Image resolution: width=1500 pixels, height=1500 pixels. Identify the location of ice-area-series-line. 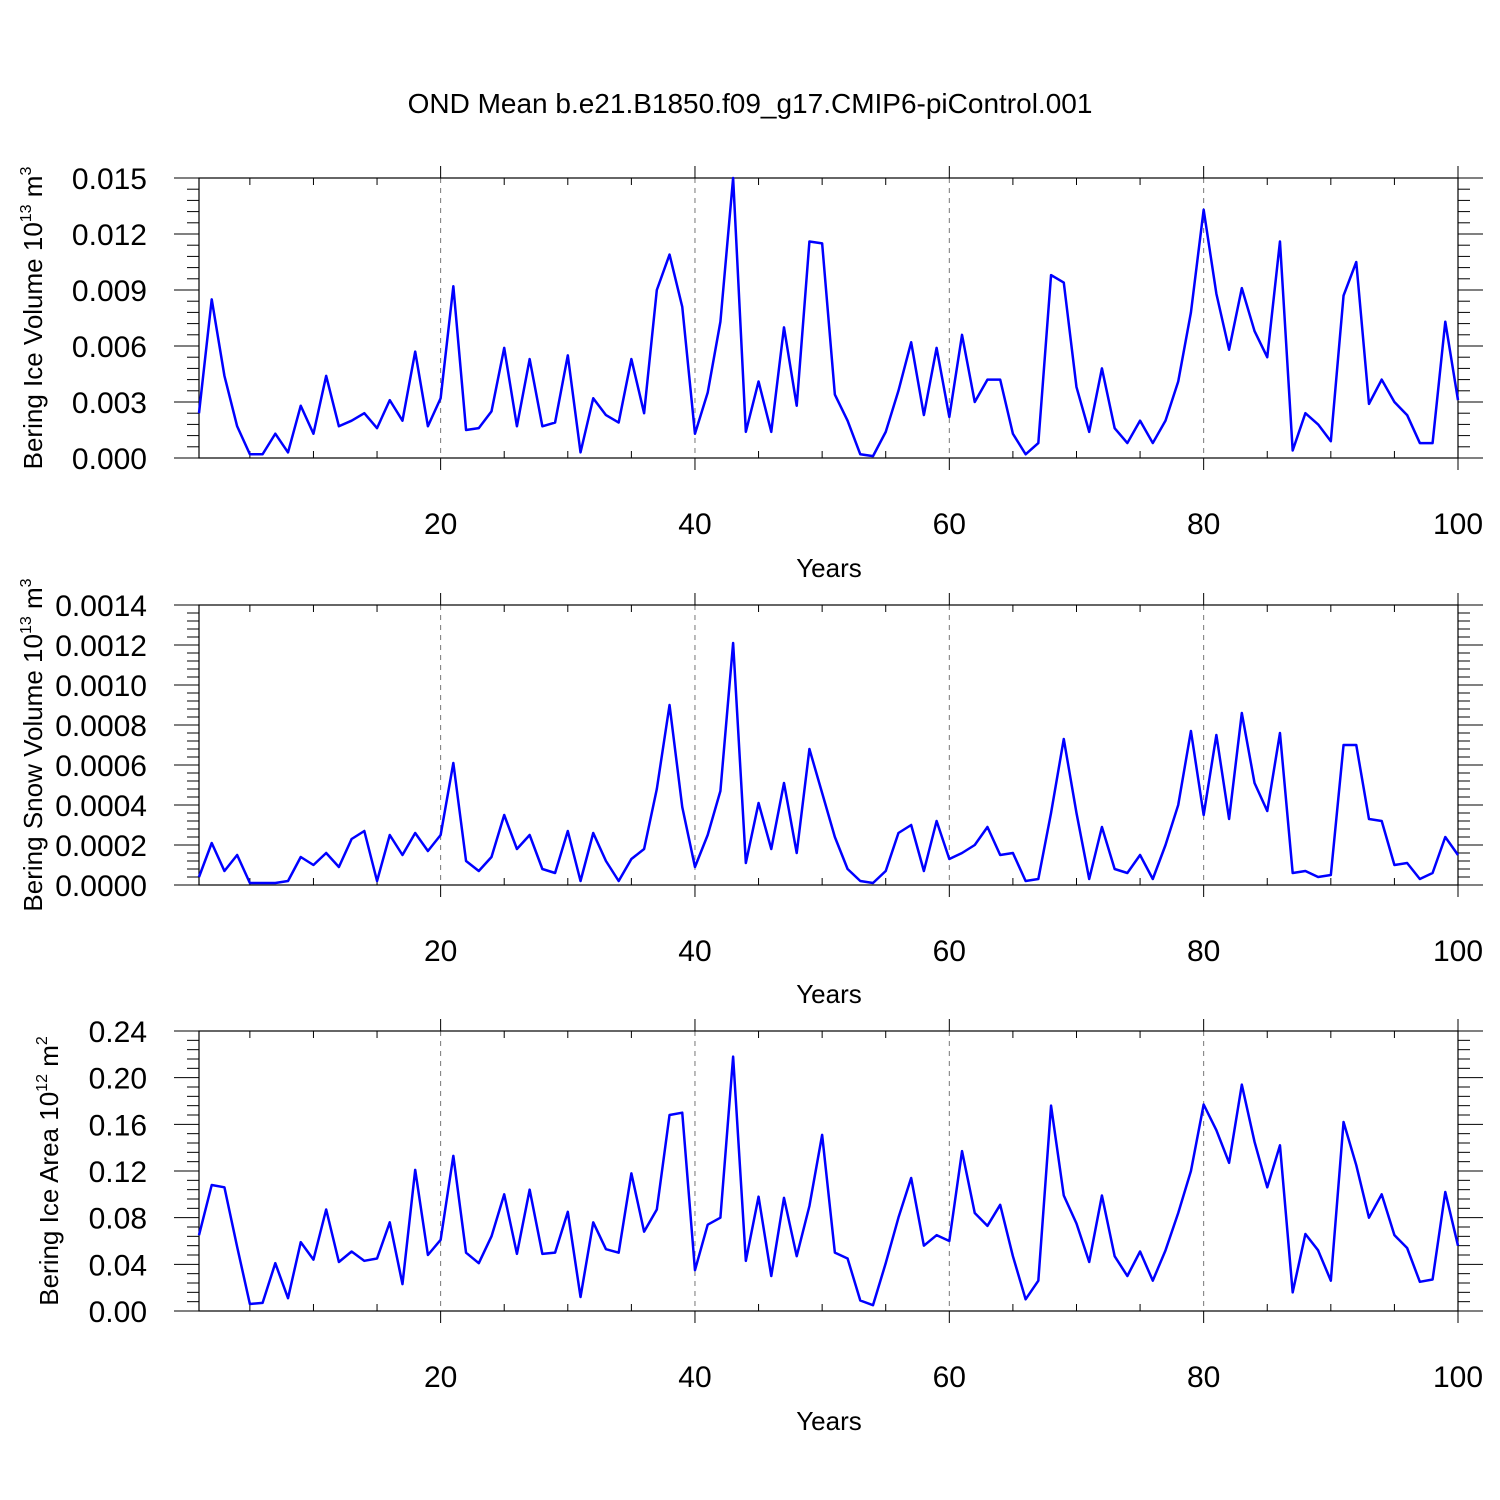
(828, 1181).